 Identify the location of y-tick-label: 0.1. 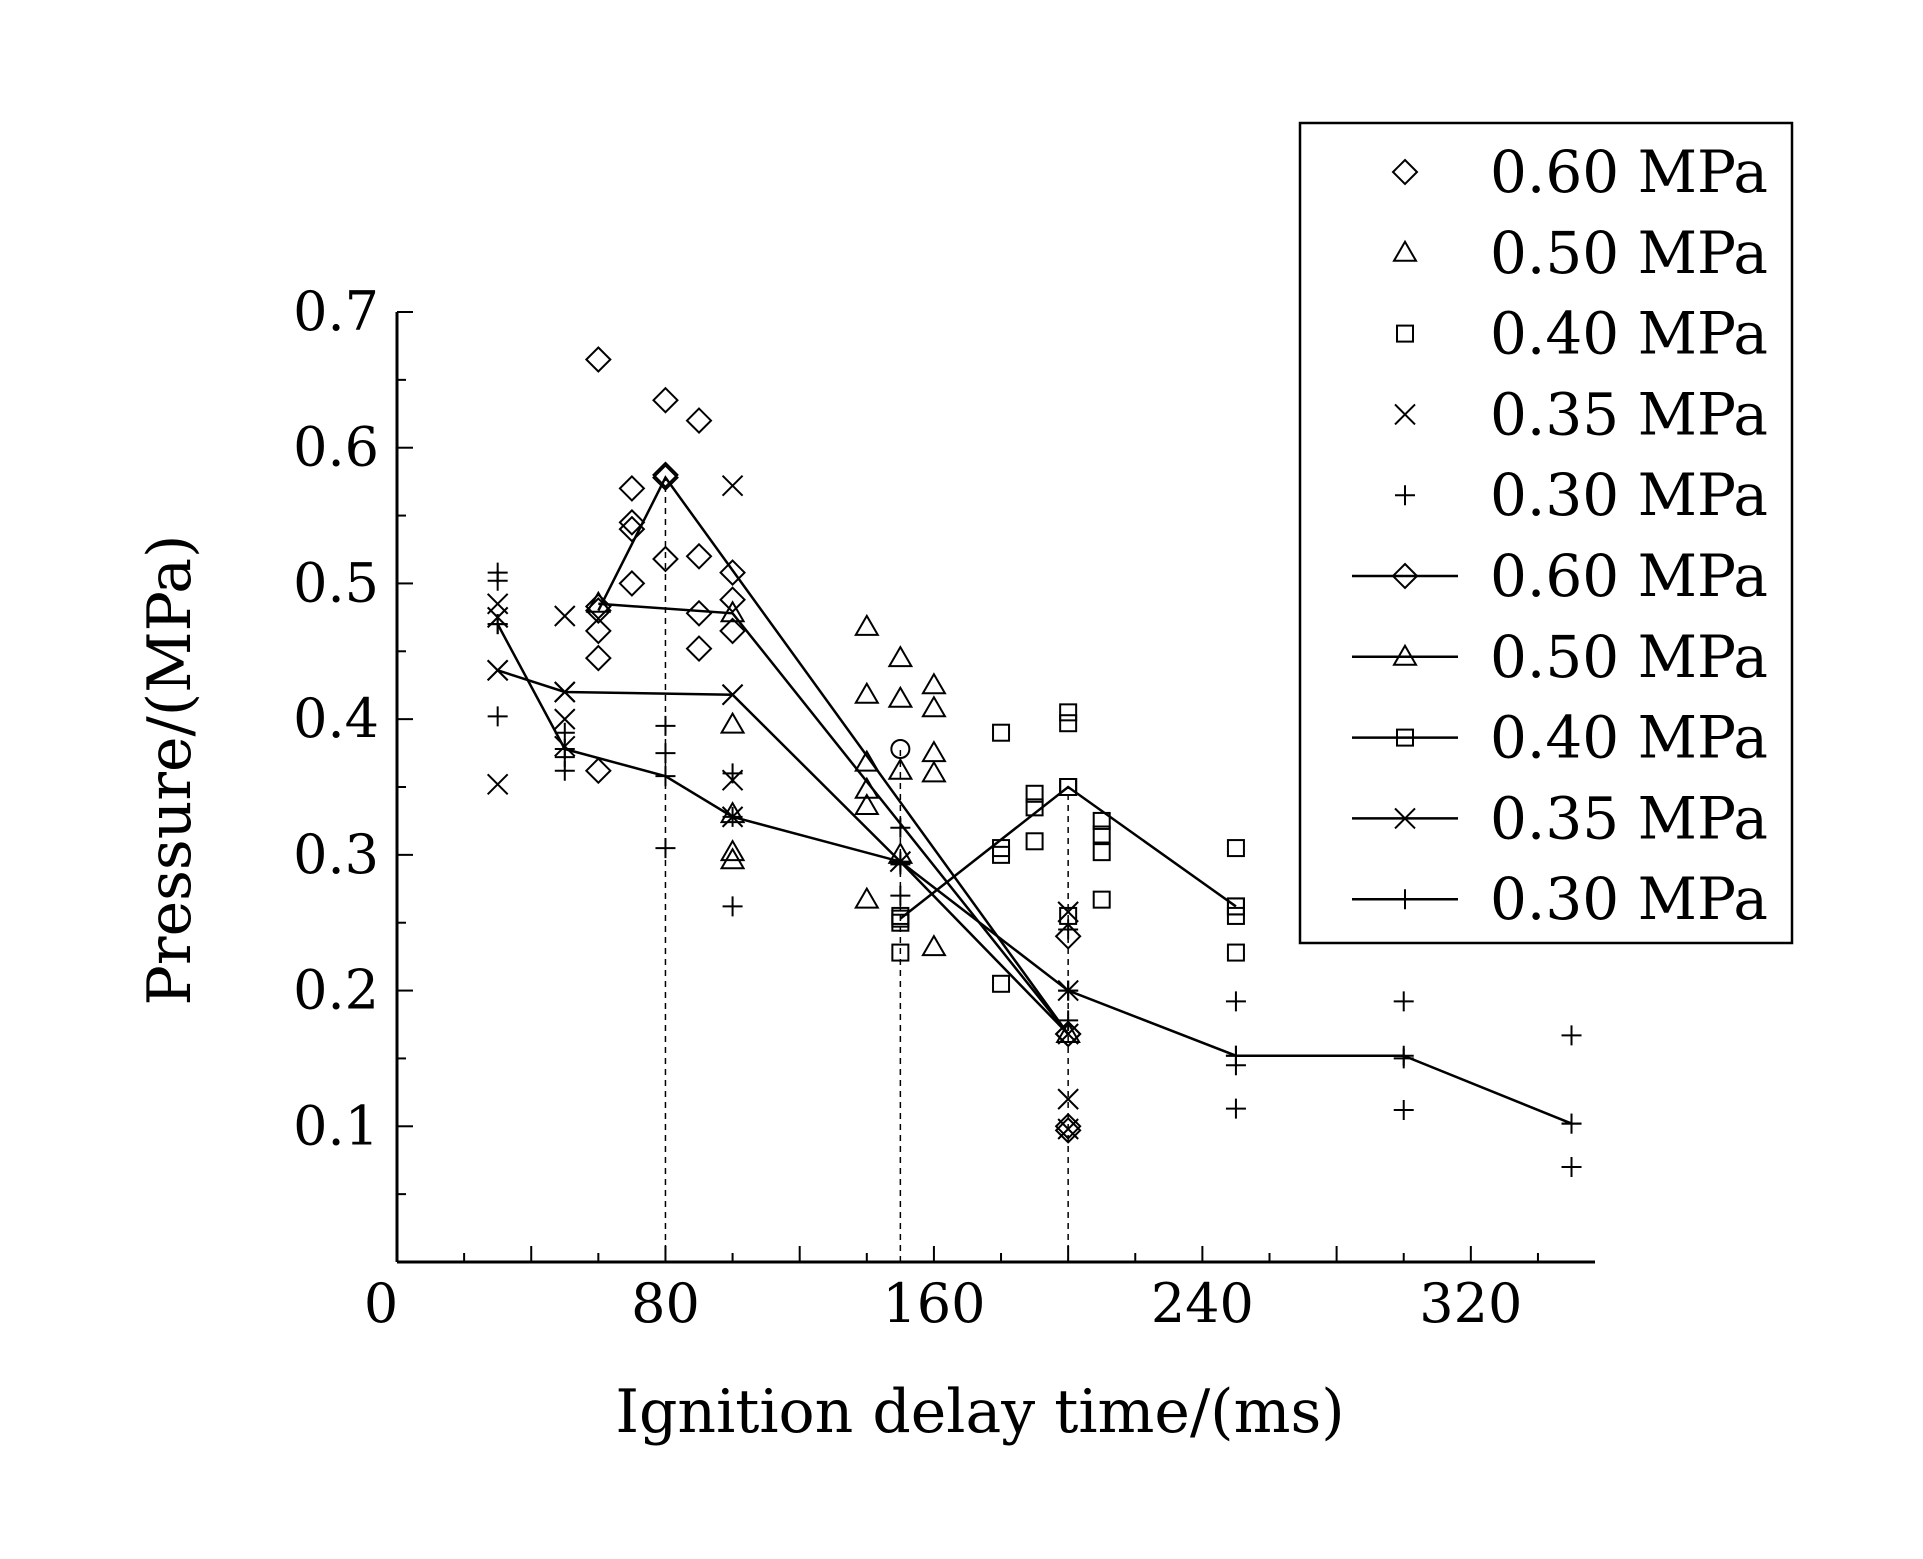
(336, 1125).